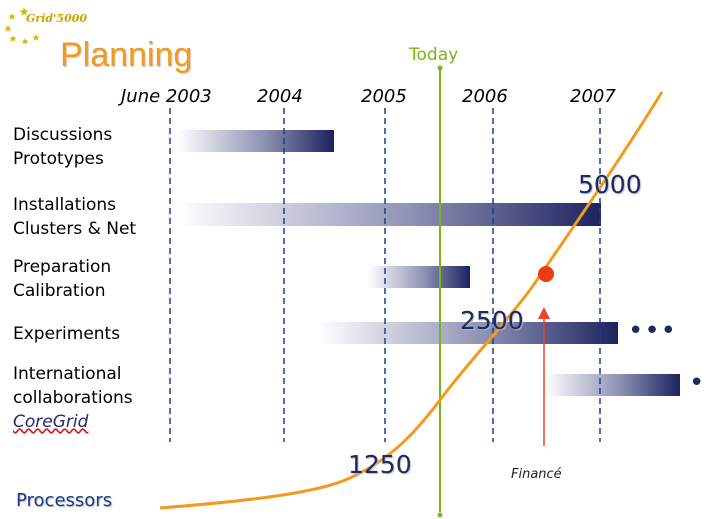 This screenshot has height=519, width=713. Describe the element at coordinates (653, 331) in the screenshot. I see `experiments-continuation-dots: •••` at that location.